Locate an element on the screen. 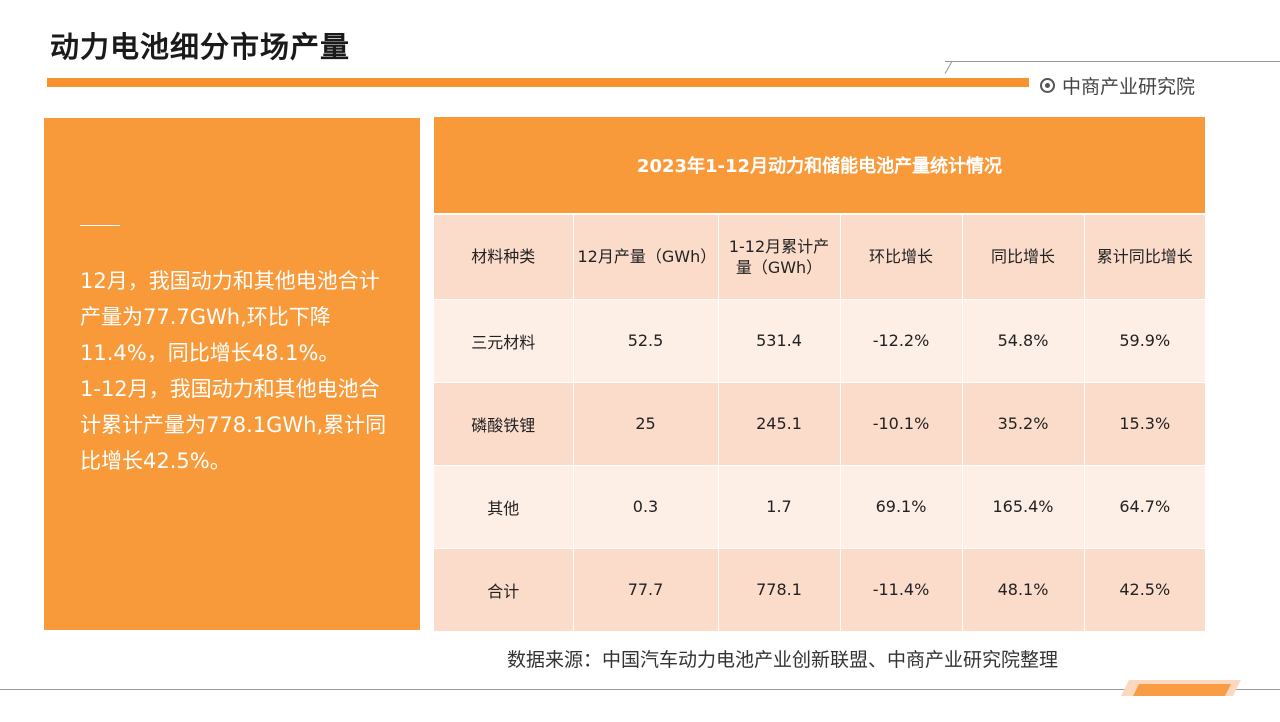  table-title: 2023年1-12月动力和储能电池产量统计情况 is located at coordinates (819, 166).